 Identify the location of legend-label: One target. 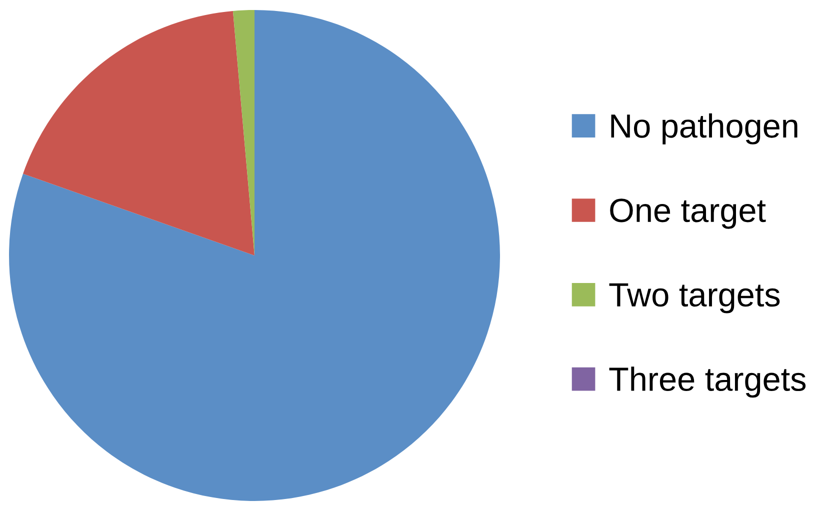
(688, 213).